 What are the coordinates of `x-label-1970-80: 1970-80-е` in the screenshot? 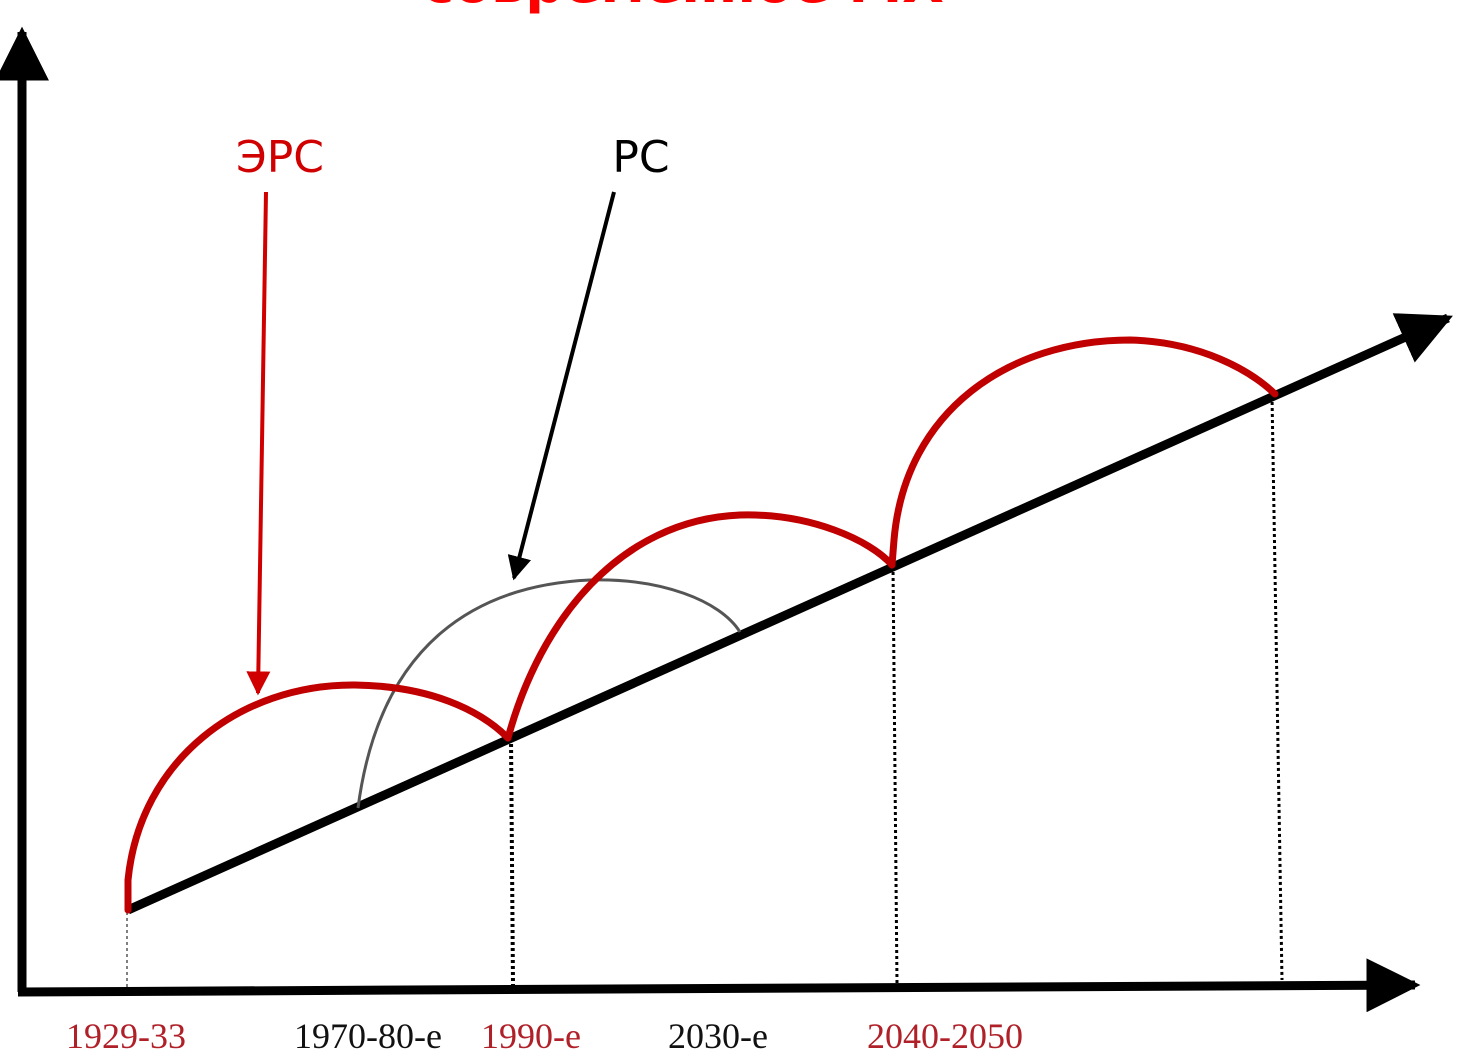 It's located at (368, 1036).